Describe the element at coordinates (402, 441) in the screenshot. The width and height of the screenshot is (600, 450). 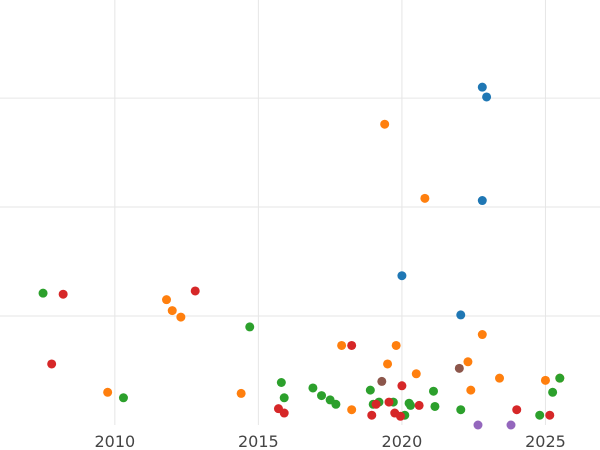
I see `x-tick-label: 2020` at that location.